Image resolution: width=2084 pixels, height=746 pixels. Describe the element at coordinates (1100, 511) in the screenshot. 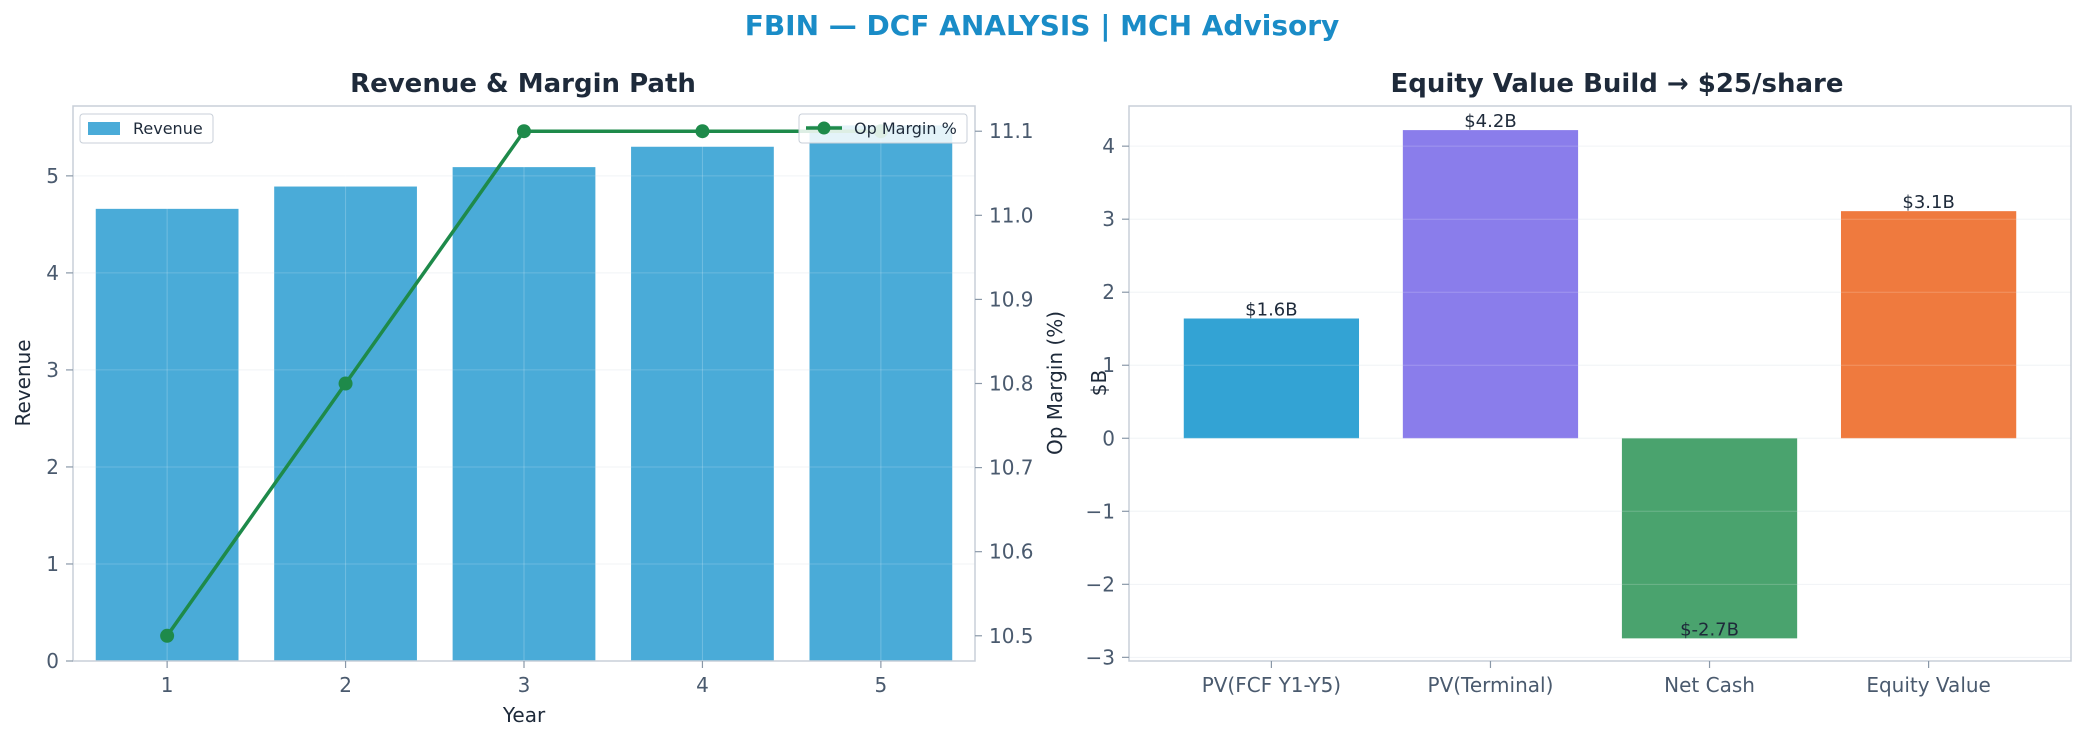

I see `right-y-tick-label: −1` at that location.